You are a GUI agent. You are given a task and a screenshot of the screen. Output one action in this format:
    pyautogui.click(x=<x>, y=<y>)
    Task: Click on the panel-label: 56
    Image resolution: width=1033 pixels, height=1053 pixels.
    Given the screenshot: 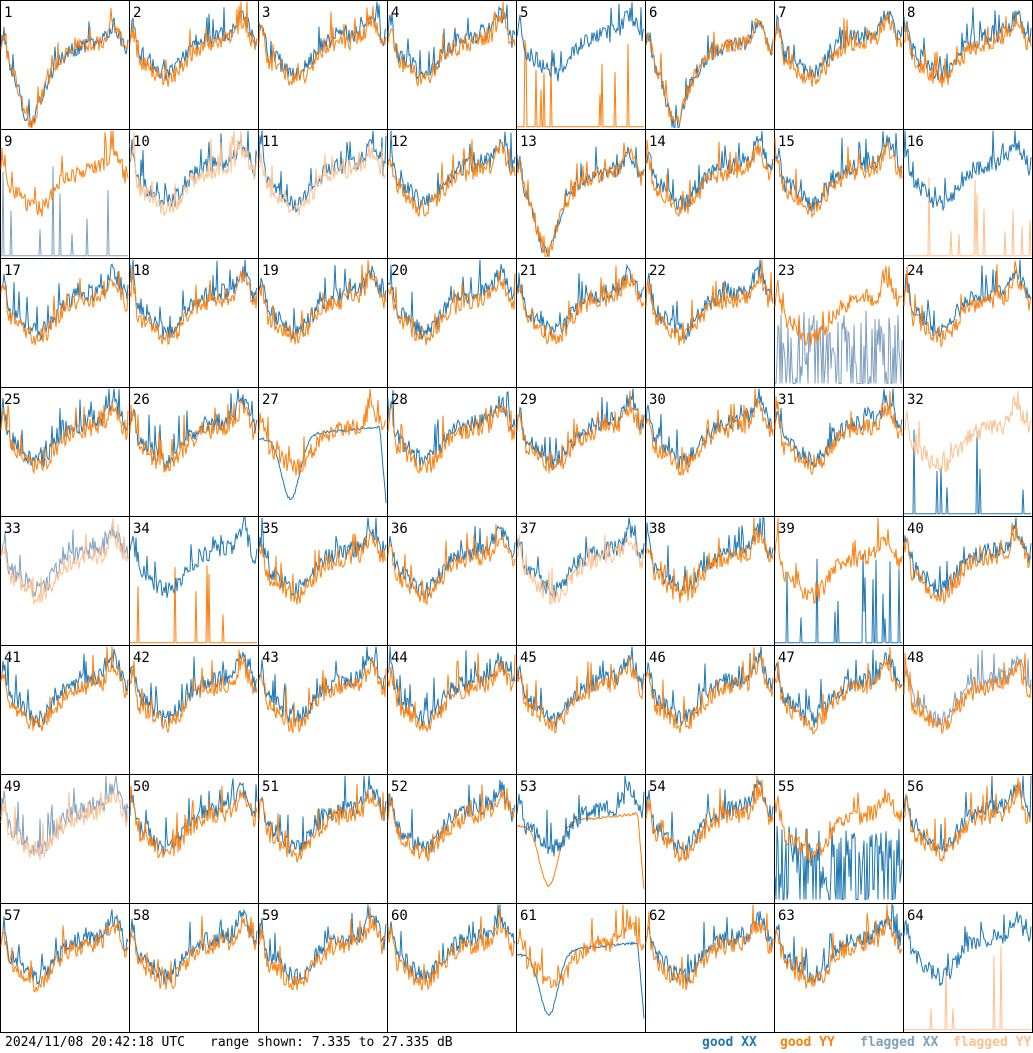 What is the action you would take?
    pyautogui.click(x=915, y=787)
    